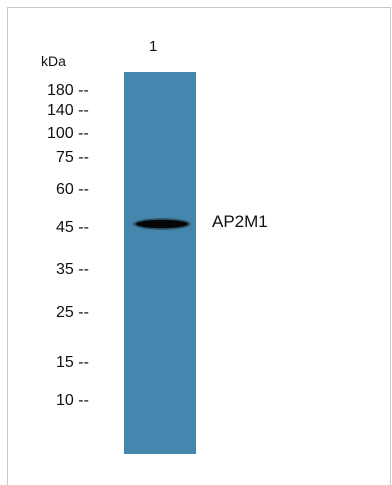 The image size is (392, 485). I want to click on marker-180: 180 --, so click(68, 90).